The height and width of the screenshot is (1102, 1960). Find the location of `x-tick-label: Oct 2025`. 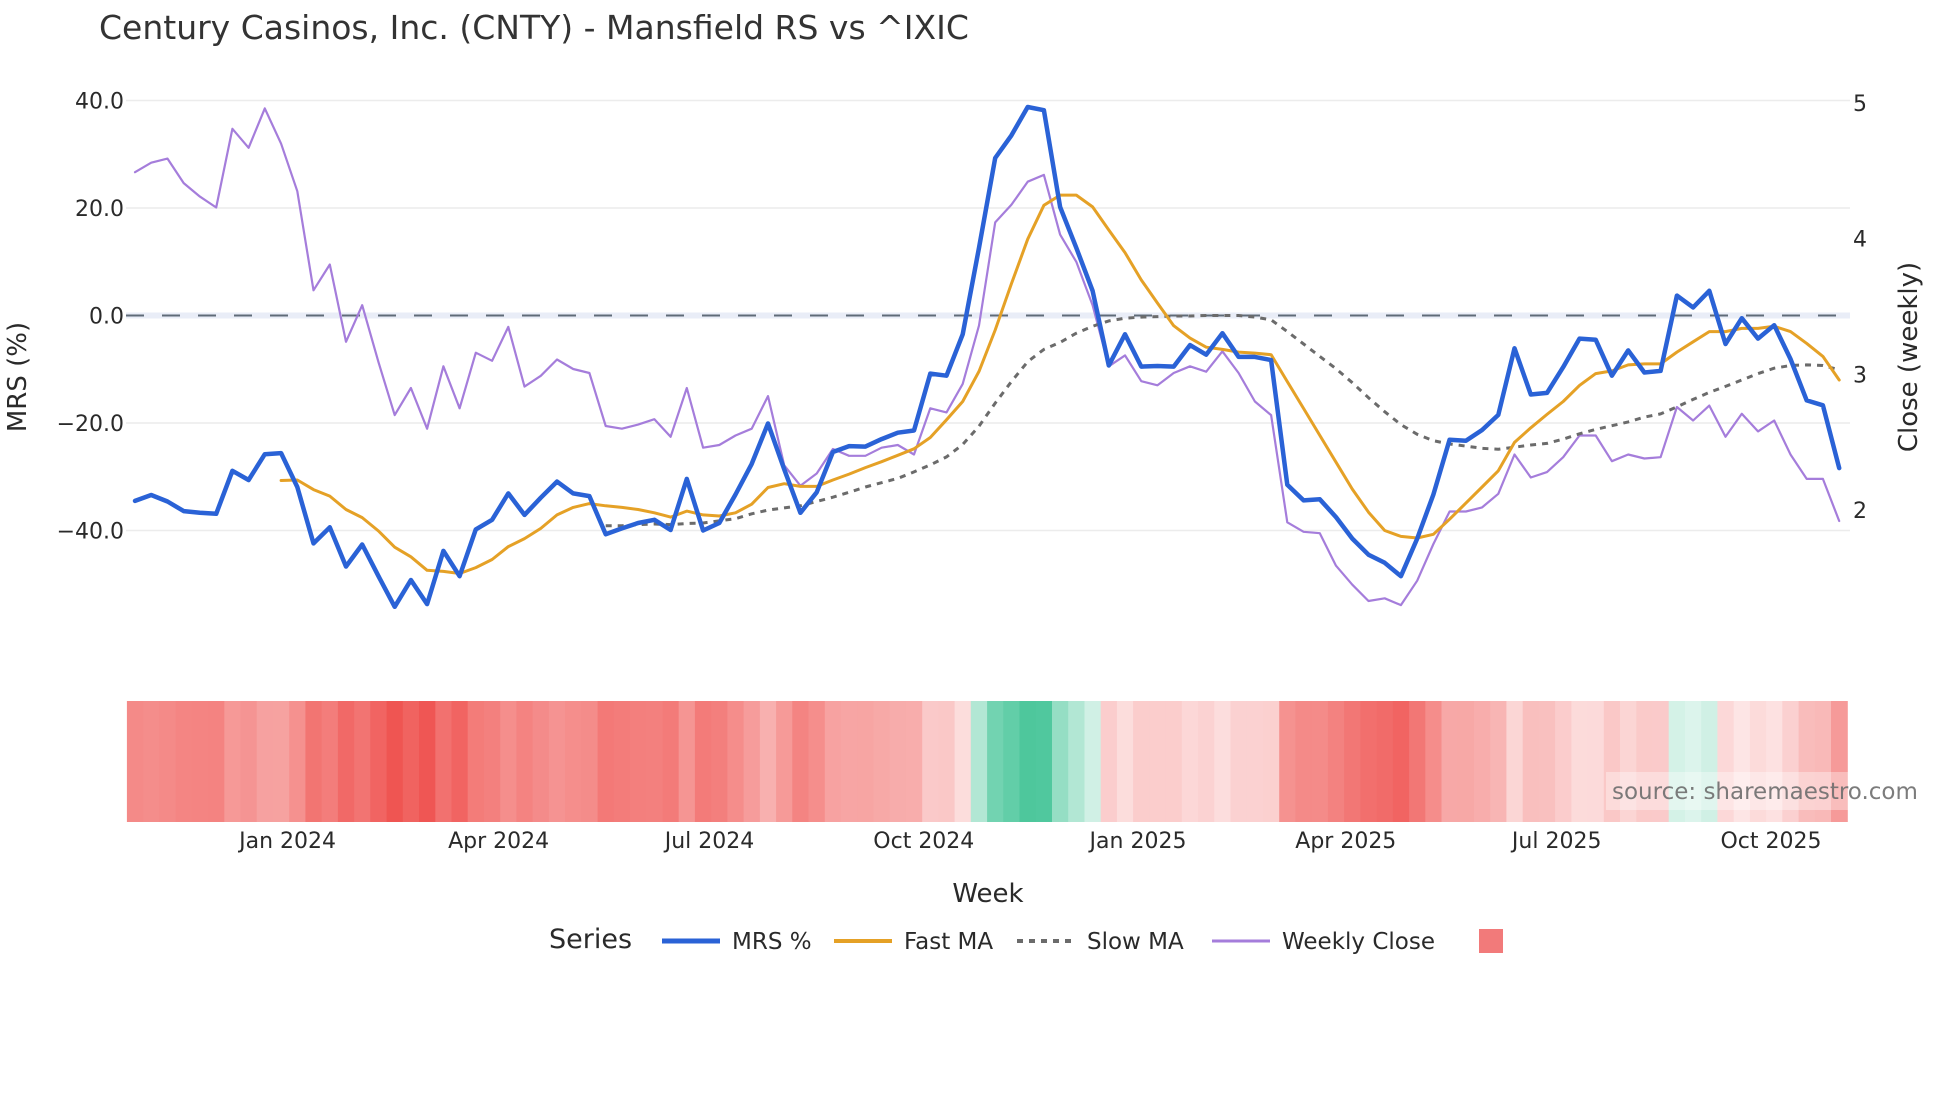

x-tick-label: Oct 2025 is located at coordinates (1770, 841).